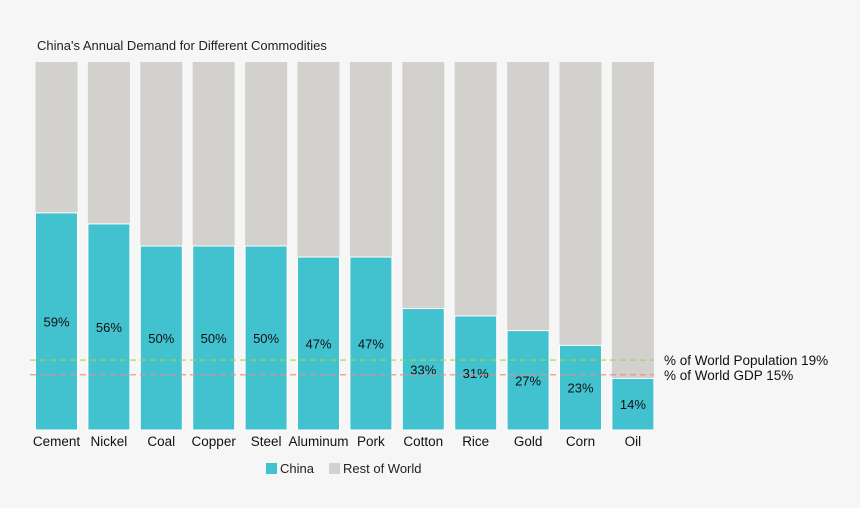 Image resolution: width=860 pixels, height=508 pixels. What do you see at coordinates (580, 204) in the screenshot?
I see `bar-rest-of-world-corn` at bounding box center [580, 204].